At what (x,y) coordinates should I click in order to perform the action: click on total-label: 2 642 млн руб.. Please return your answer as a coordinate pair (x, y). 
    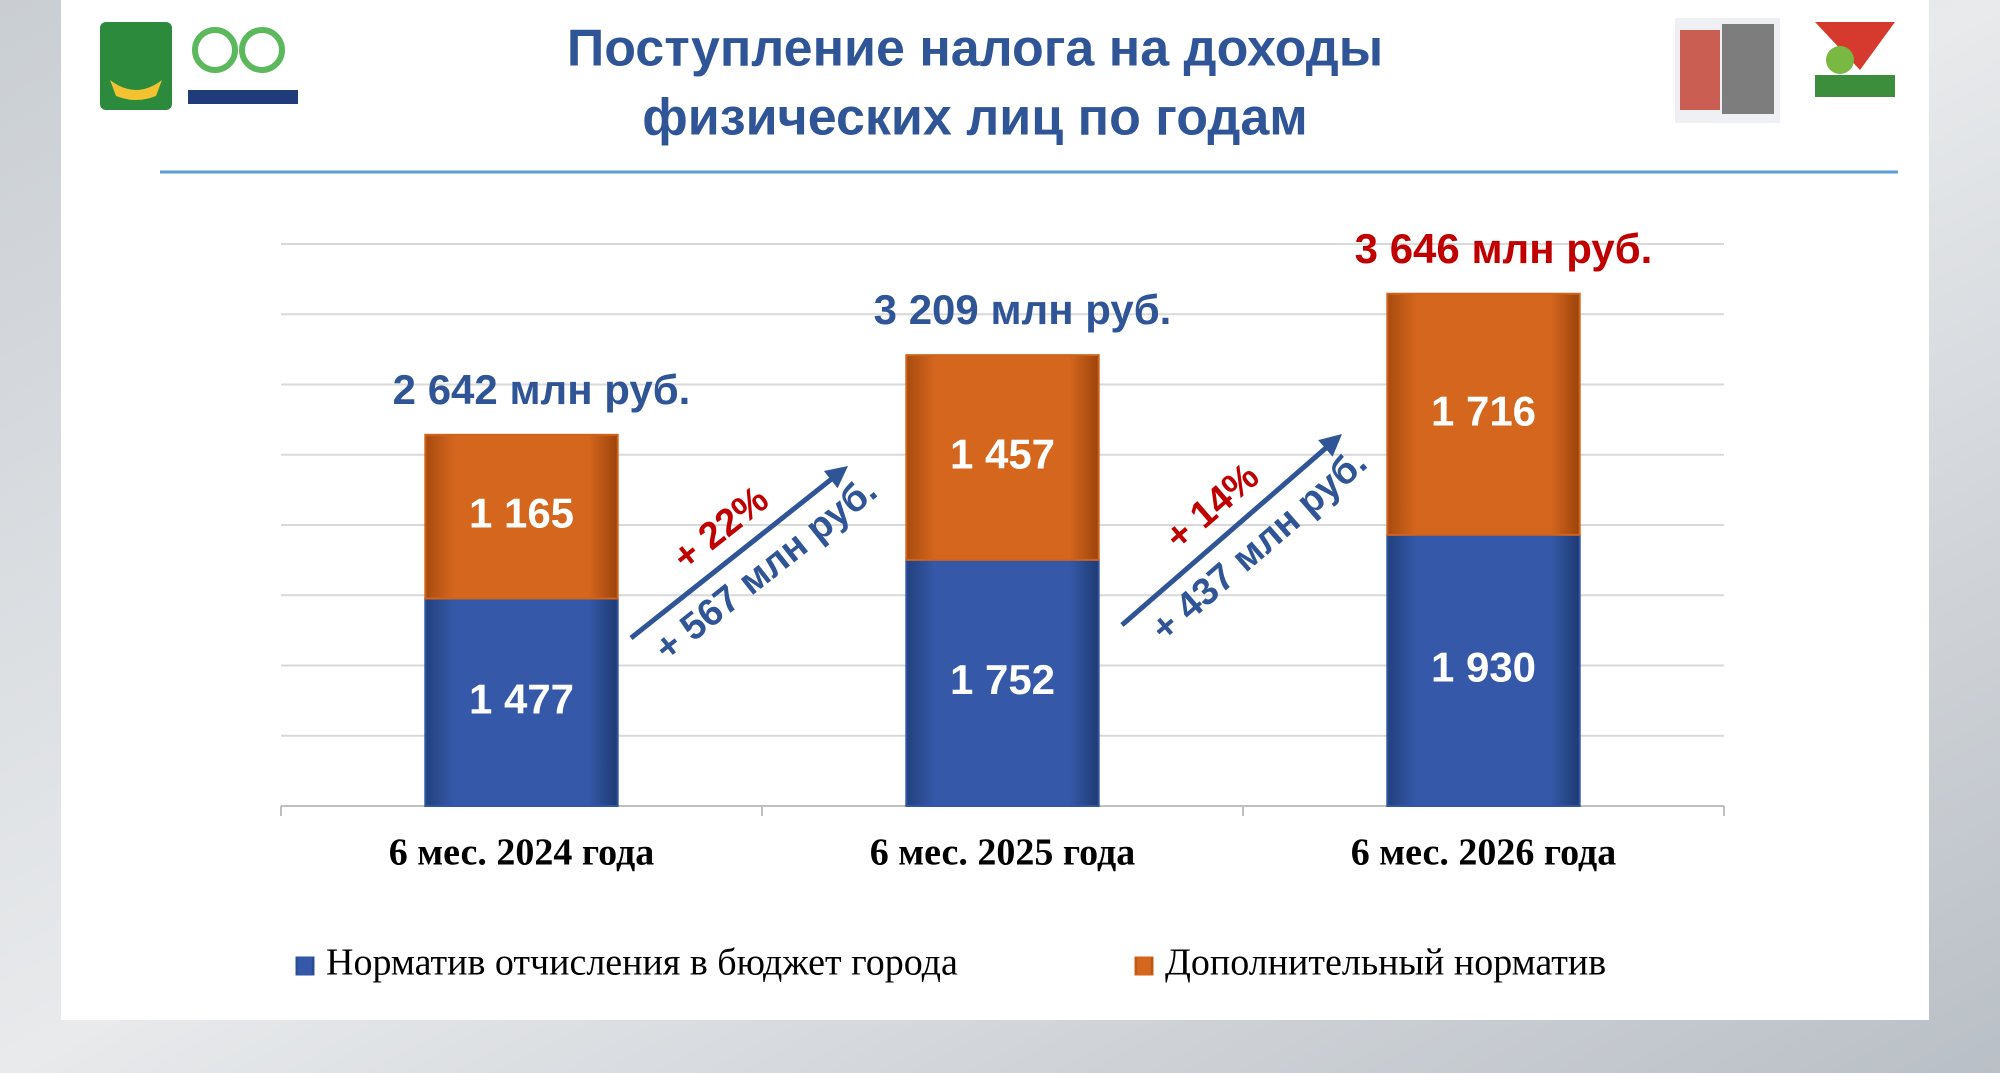
    Looking at the image, I should click on (542, 389).